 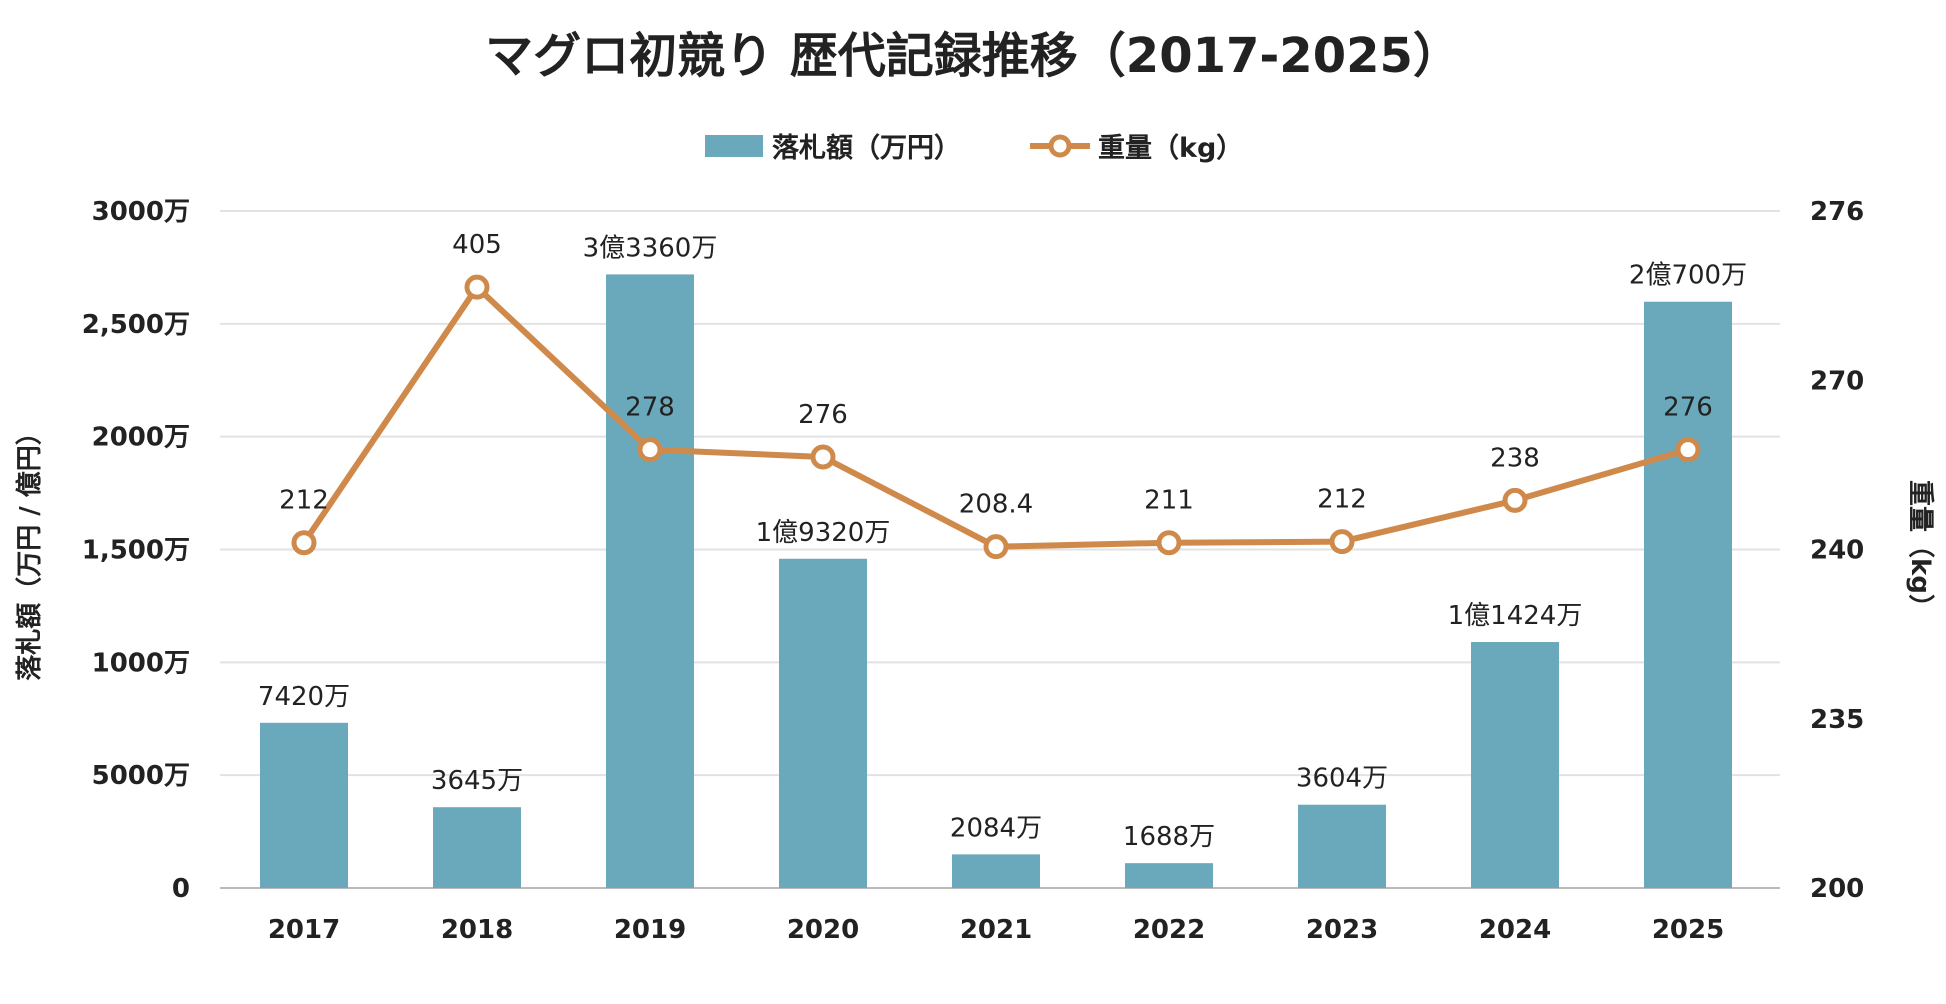 I want to click on y-right-tick-label: 200, so click(x=1837, y=889).